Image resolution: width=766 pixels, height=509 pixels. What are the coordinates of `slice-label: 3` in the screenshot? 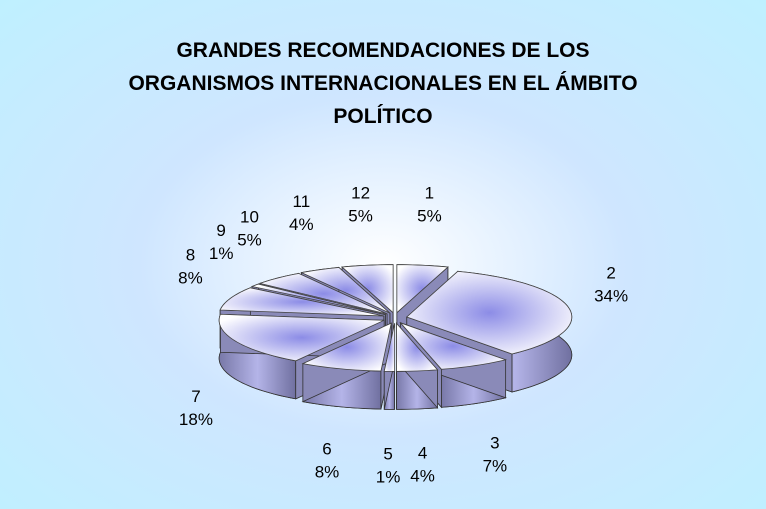 It's located at (494, 443).